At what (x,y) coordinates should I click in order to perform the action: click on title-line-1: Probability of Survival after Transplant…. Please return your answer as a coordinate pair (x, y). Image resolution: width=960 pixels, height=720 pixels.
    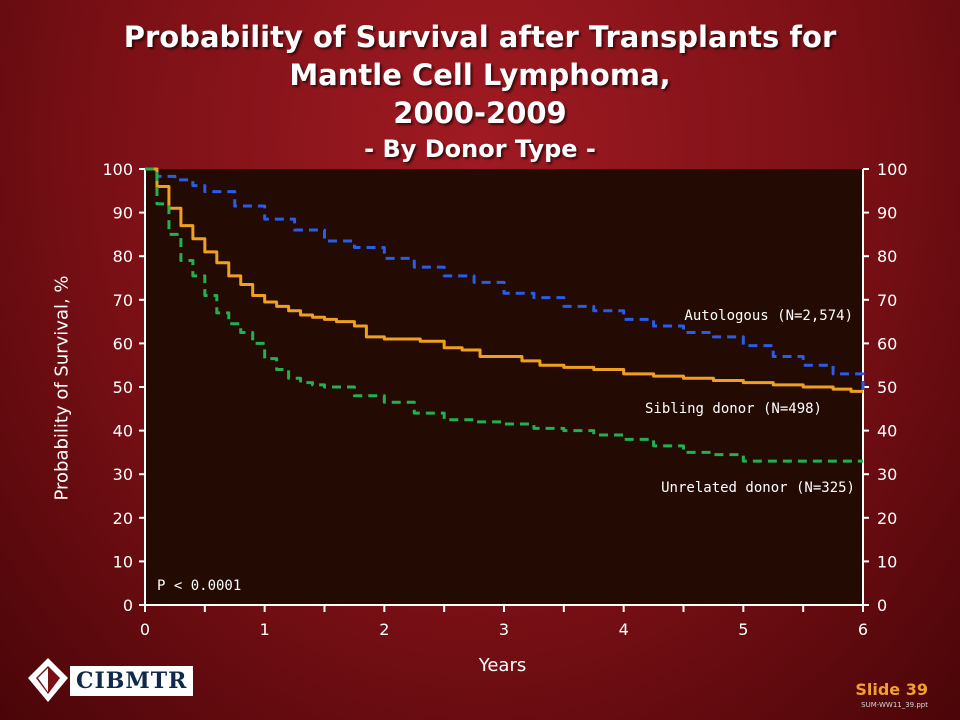
    Looking at the image, I should click on (480, 37).